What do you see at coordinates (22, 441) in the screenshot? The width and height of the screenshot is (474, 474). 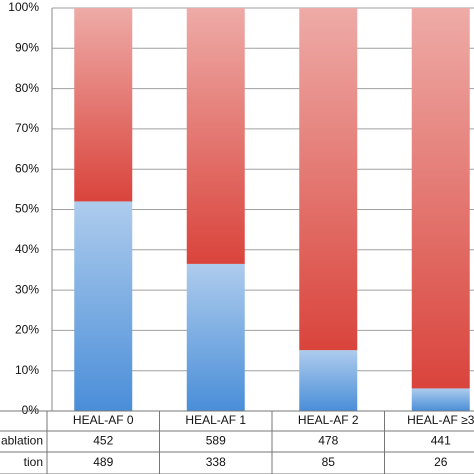 I see `table-row-label: ablation` at bounding box center [22, 441].